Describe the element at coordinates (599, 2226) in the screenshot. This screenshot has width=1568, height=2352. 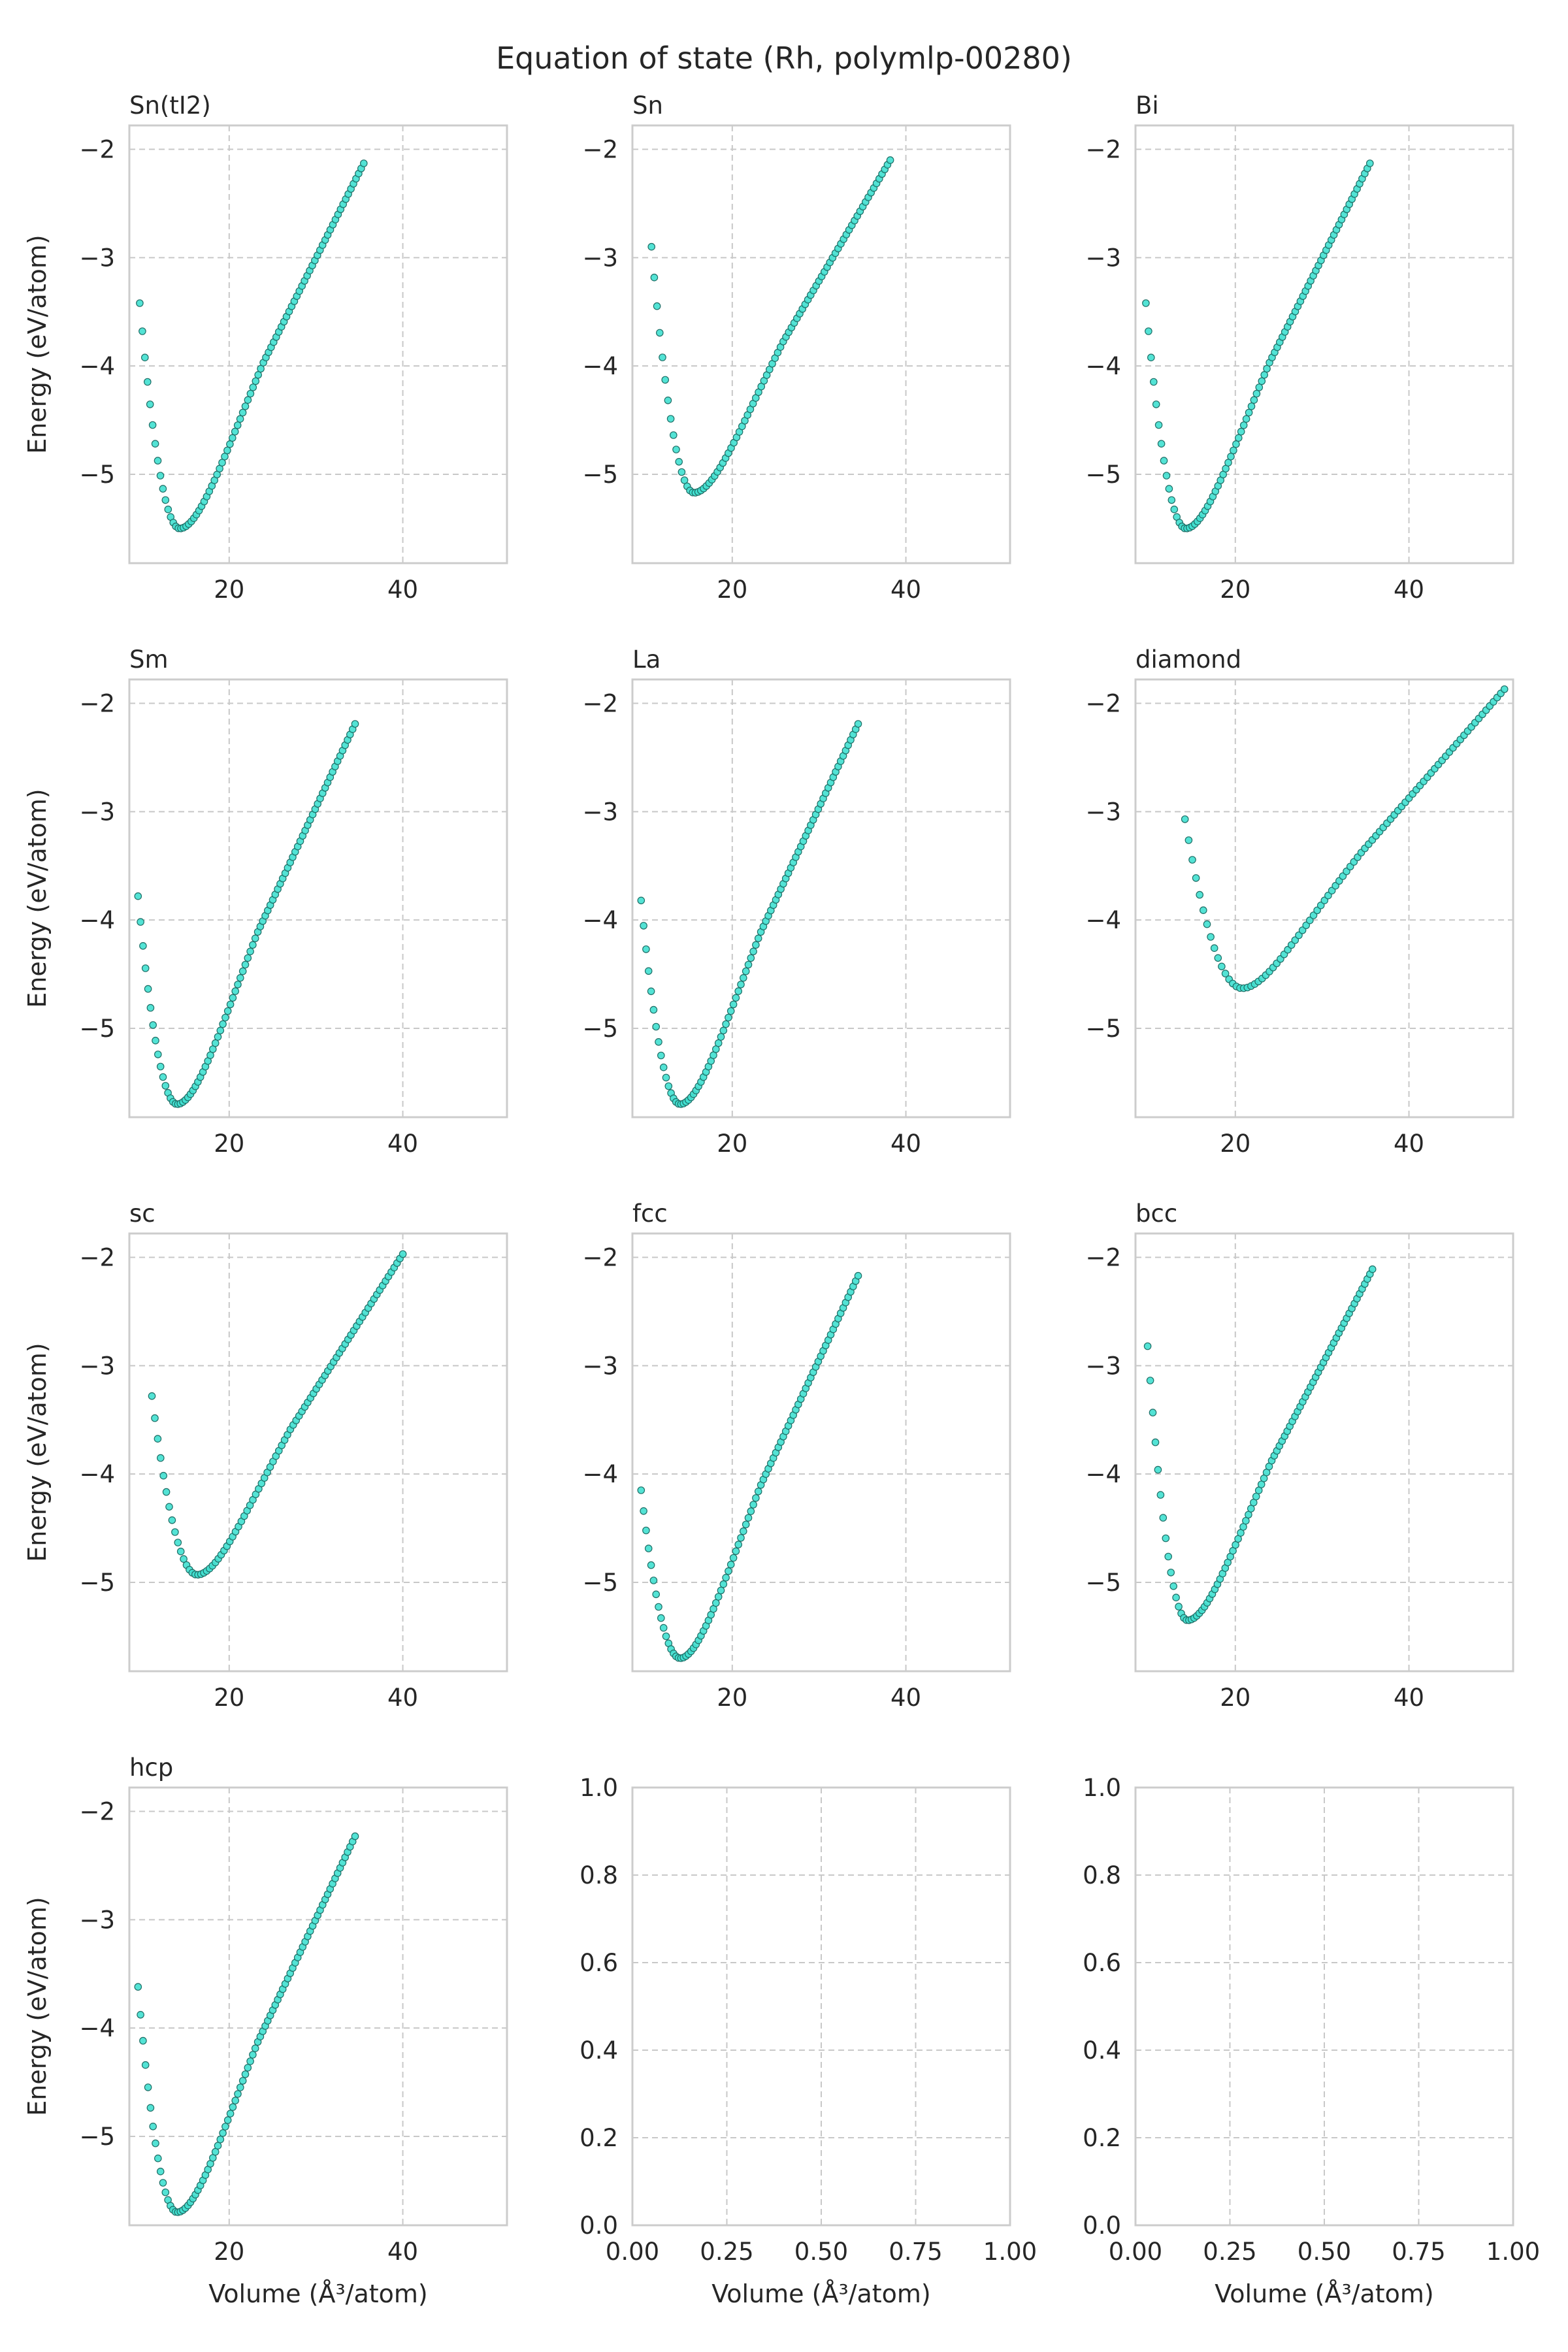
I see `y-tick-label: 0.0` at that location.